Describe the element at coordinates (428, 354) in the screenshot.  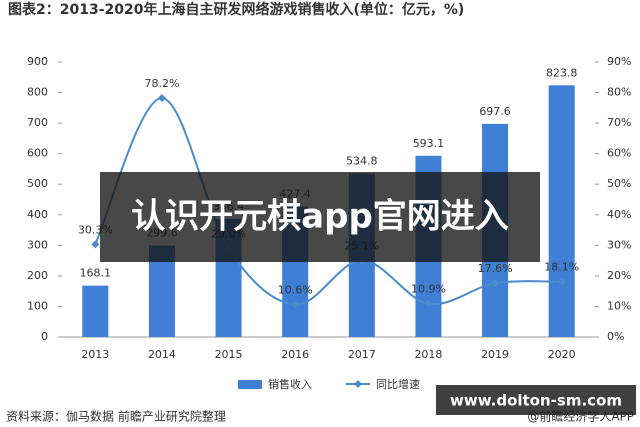
I see `x-tick-label: 2018` at that location.